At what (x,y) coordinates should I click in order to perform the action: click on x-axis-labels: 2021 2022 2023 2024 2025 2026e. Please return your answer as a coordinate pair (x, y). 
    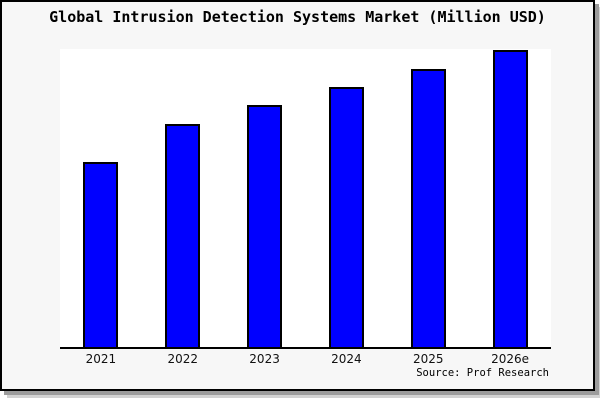
    Looking at the image, I should click on (305, 359).